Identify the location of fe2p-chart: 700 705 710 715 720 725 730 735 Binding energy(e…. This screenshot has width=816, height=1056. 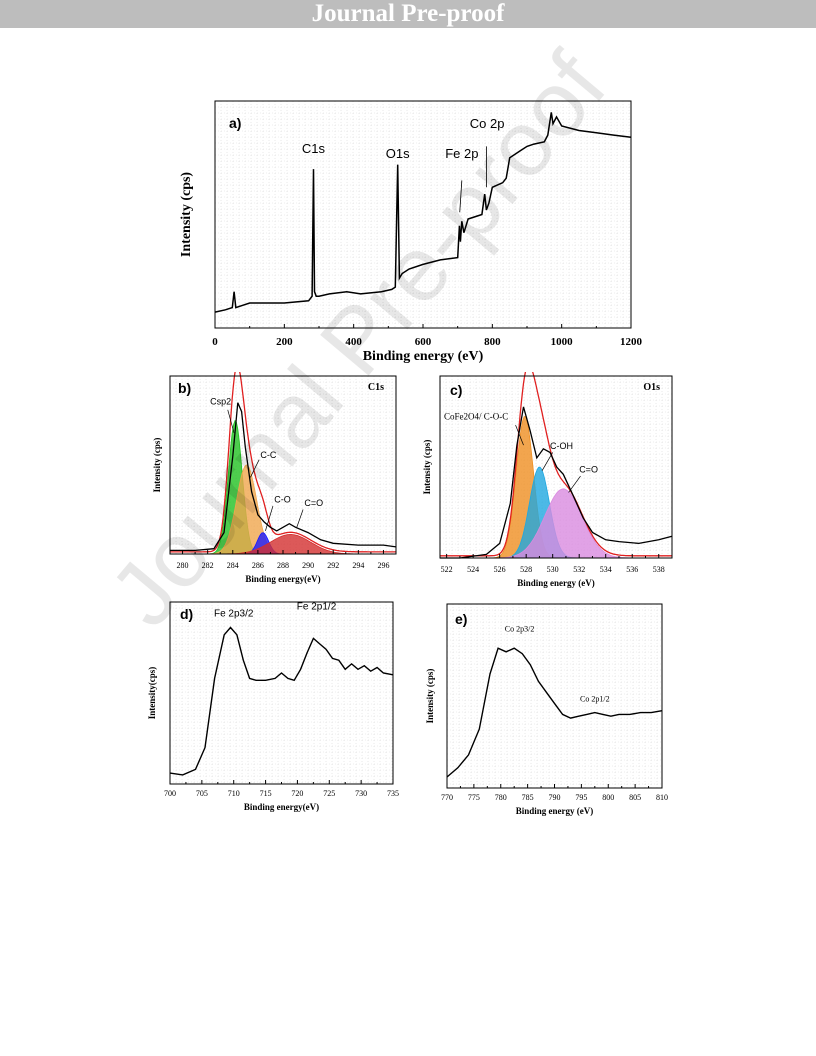
(273, 706).